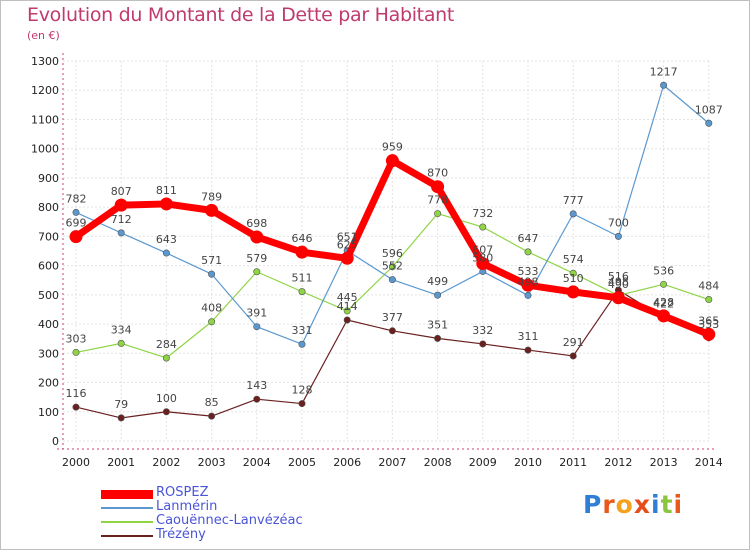  Describe the element at coordinates (573, 462) in the screenshot. I see `x-tick-label: 2011` at that location.